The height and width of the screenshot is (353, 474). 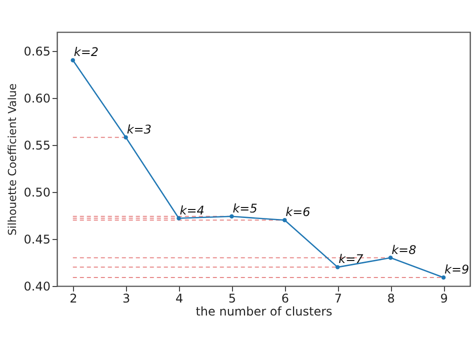 What do you see at coordinates (126, 299) in the screenshot?
I see `x-tick-label: 3` at bounding box center [126, 299].